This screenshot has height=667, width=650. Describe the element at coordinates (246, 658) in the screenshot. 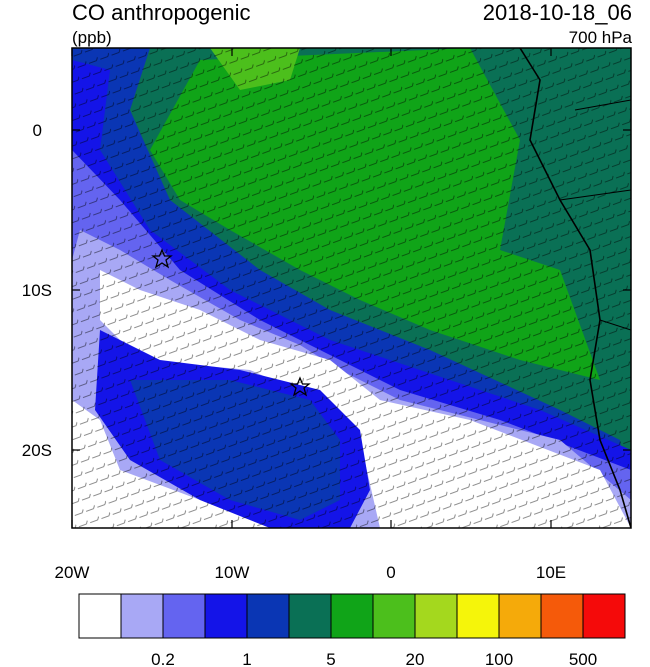

I see `colorbar-label: 1` at that location.